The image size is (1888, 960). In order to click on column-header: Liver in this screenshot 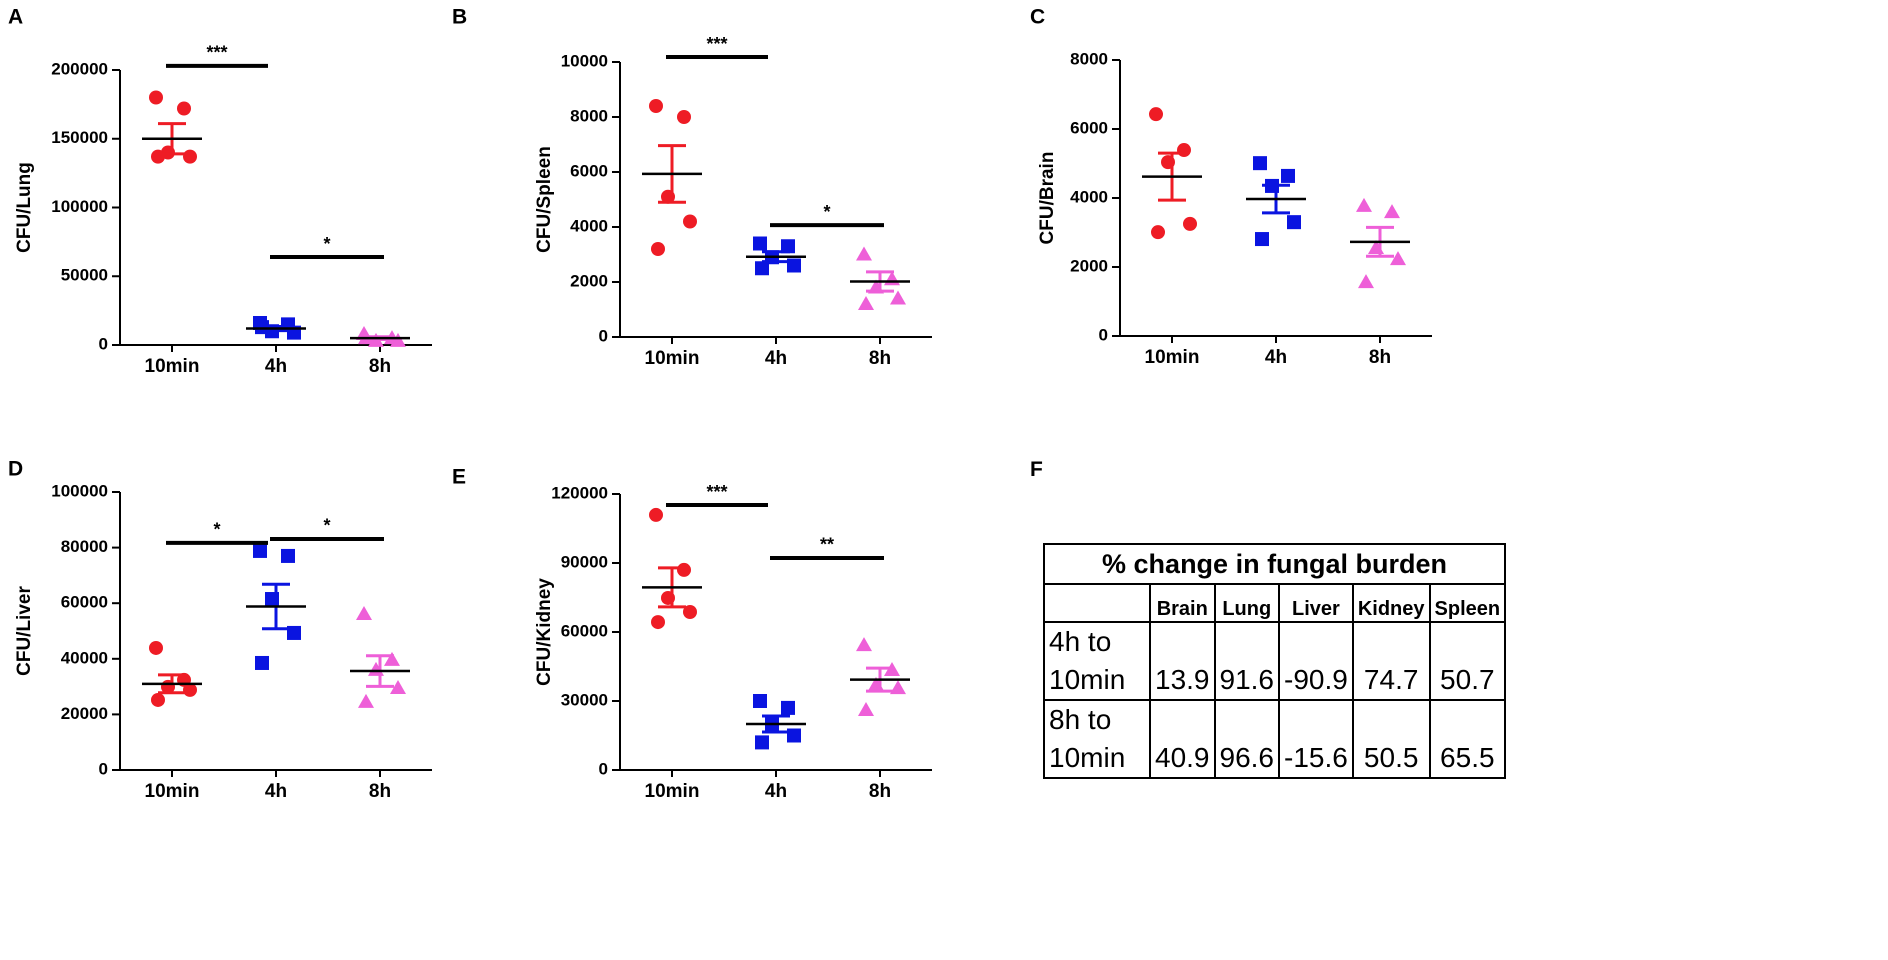, I will do `click(1316, 603)`.